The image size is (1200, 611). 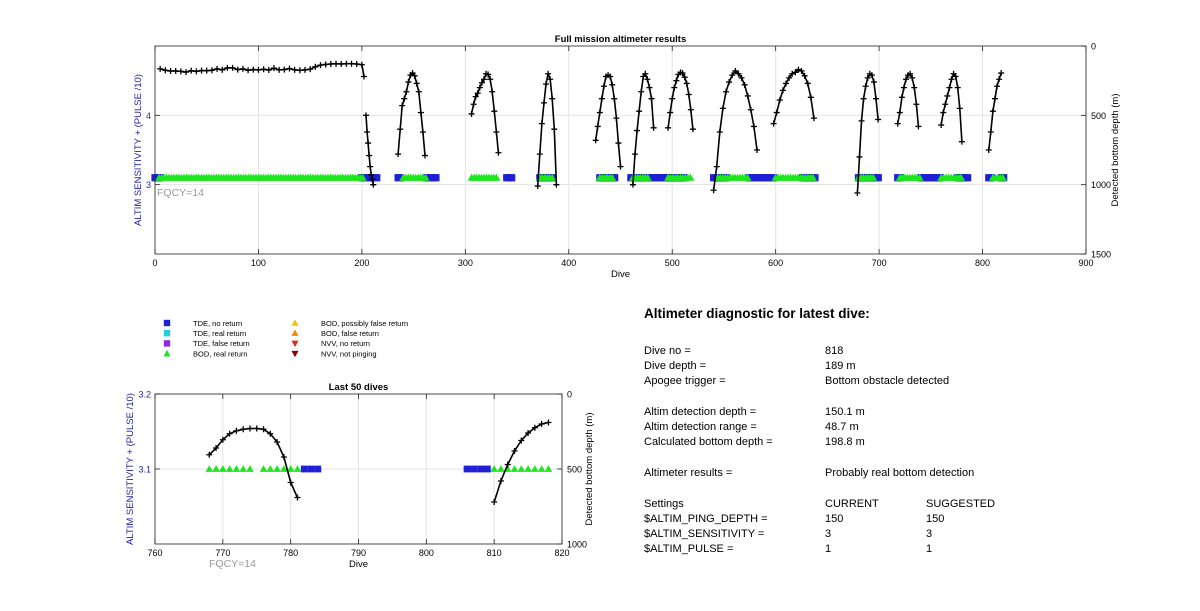 What do you see at coordinates (704, 534) in the screenshot?
I see `settings-label: $ALTIM_SENSITIVITY =` at bounding box center [704, 534].